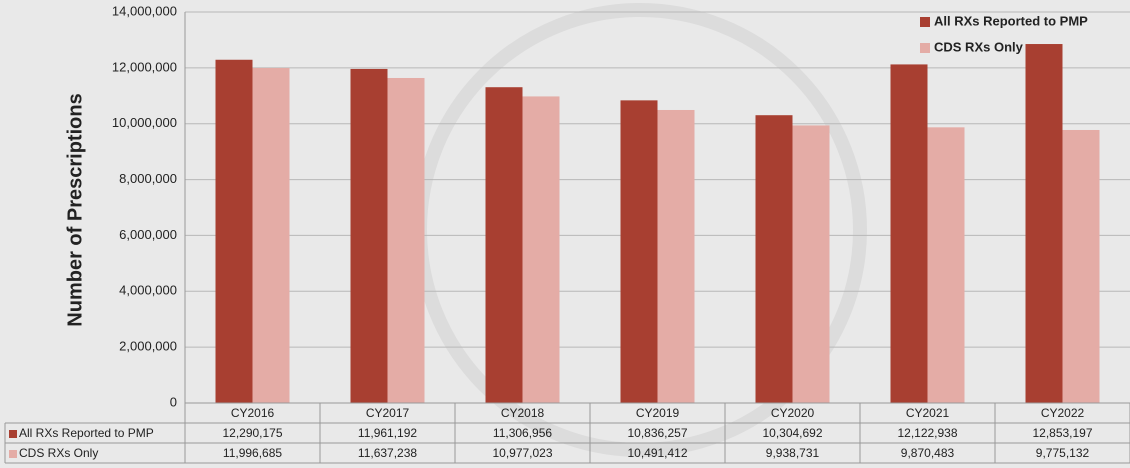 The width and height of the screenshot is (1130, 468). I want to click on table-row-header: All RXs Reported to PMP, so click(86, 433).